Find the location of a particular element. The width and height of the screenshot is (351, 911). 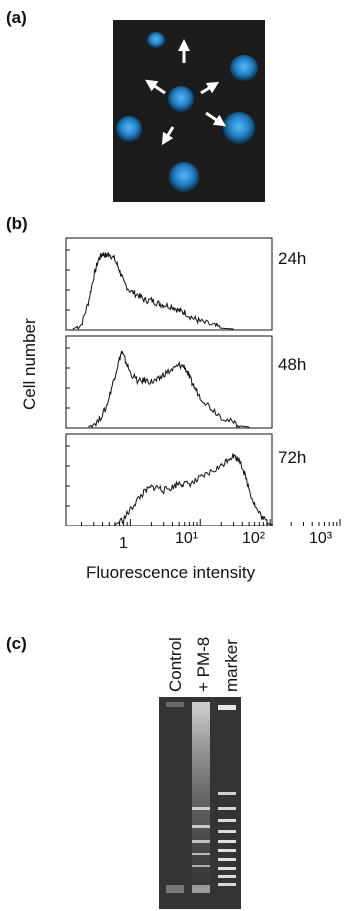

histogram-frame-48h is located at coordinates (169, 382).